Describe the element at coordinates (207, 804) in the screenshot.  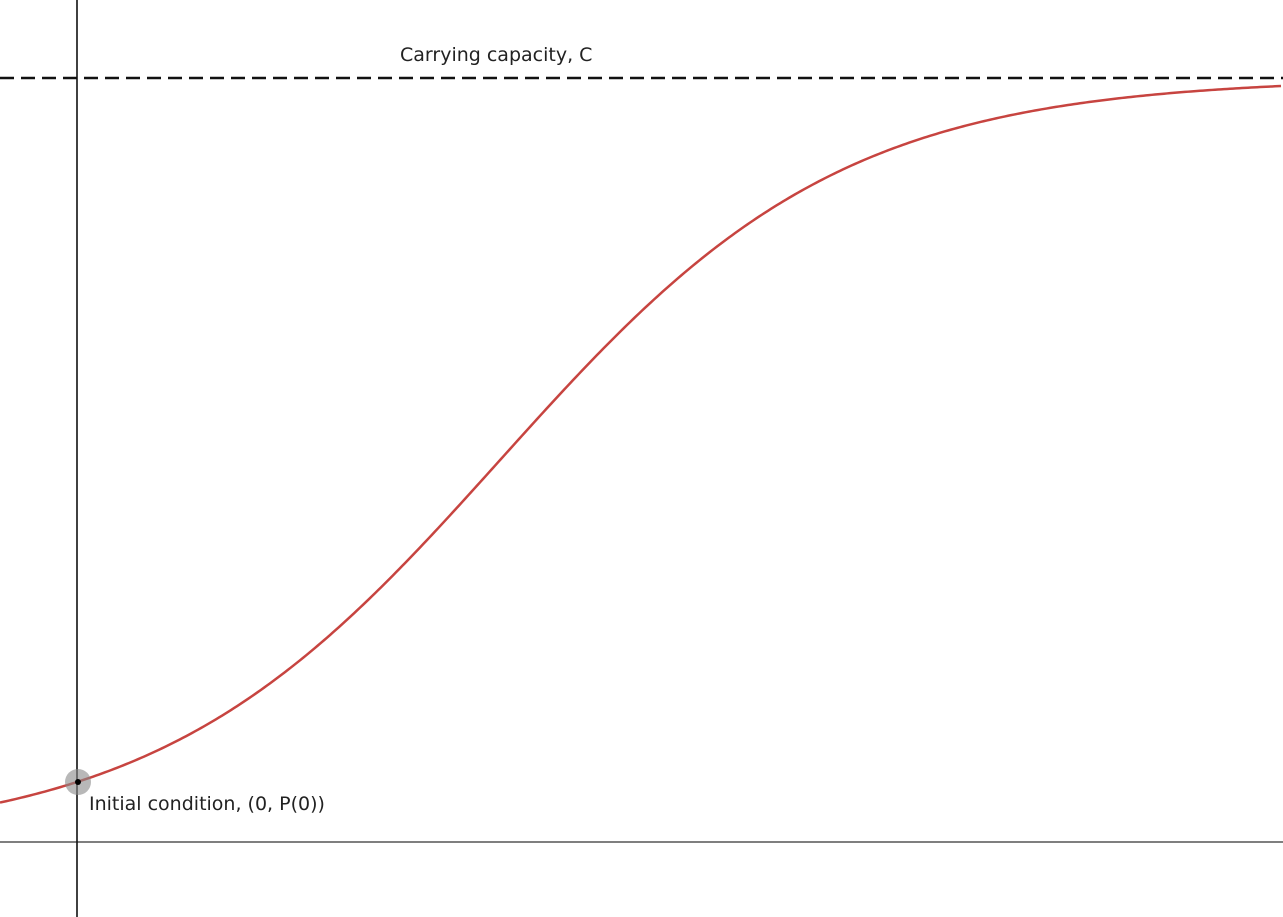
I see `initial-condition-label: Initial condition, (0, P(0))` at that location.